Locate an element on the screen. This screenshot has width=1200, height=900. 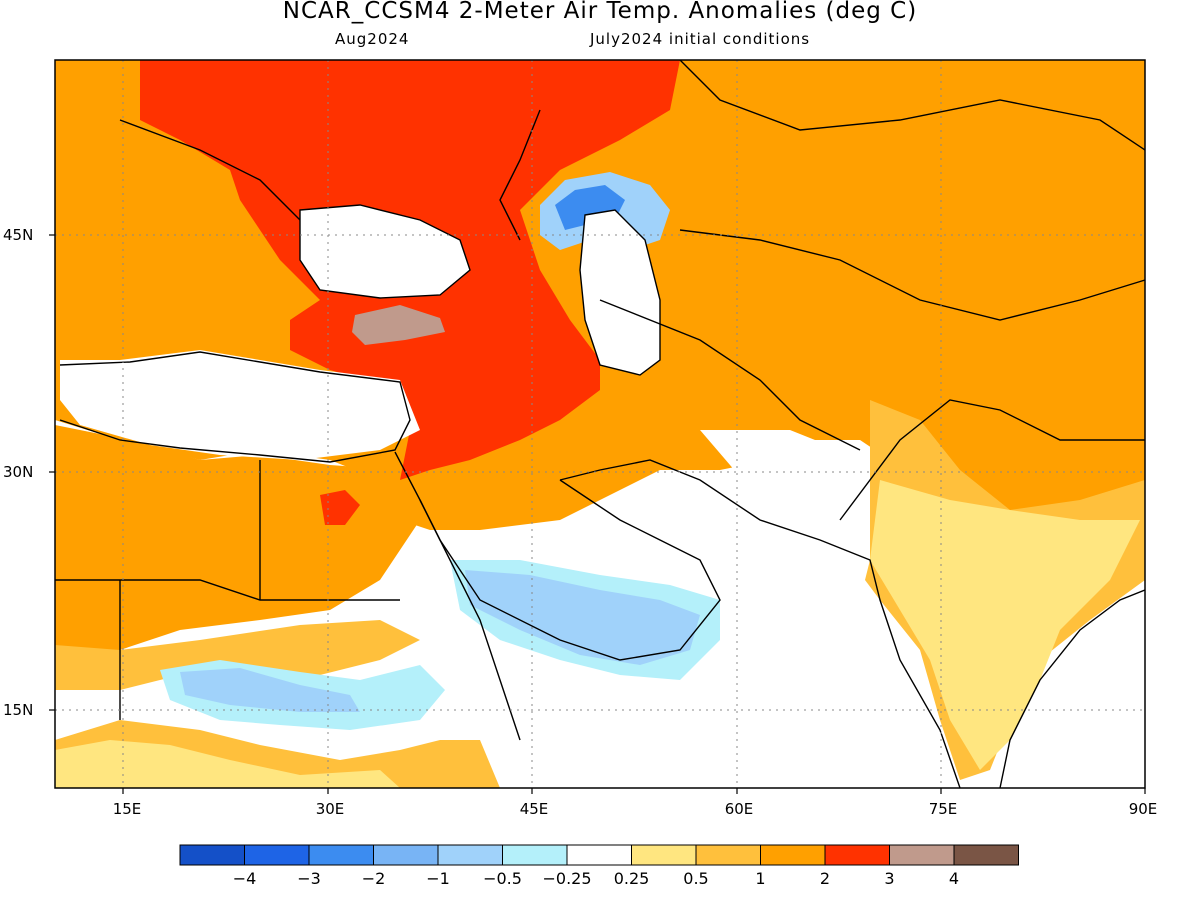
colorbar-label: 2 is located at coordinates (825, 878).